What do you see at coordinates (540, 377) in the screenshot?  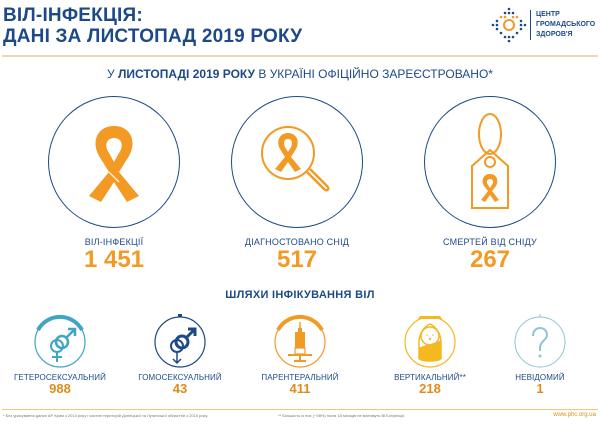 I see `route-label: НЕВІДОМИЙ` at bounding box center [540, 377].